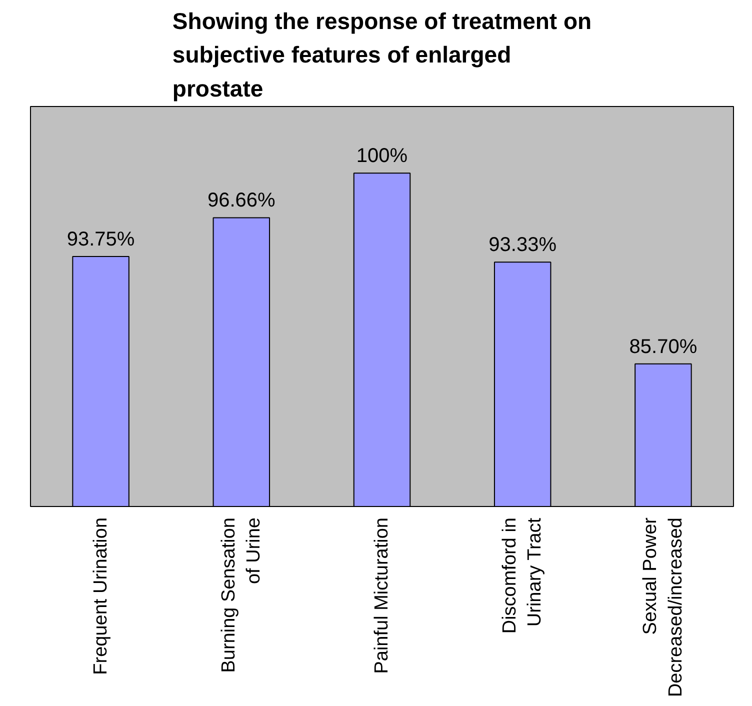  I want to click on data-label: 100%, so click(382, 156).